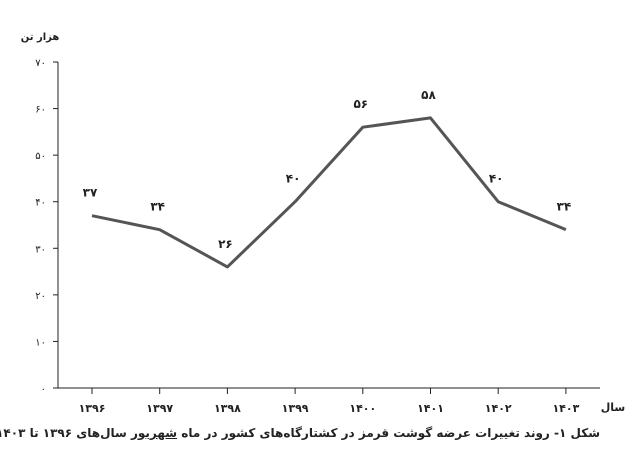 This screenshot has height=455, width=640. I want to click on y-tick-label: ۶۰, so click(40, 110).